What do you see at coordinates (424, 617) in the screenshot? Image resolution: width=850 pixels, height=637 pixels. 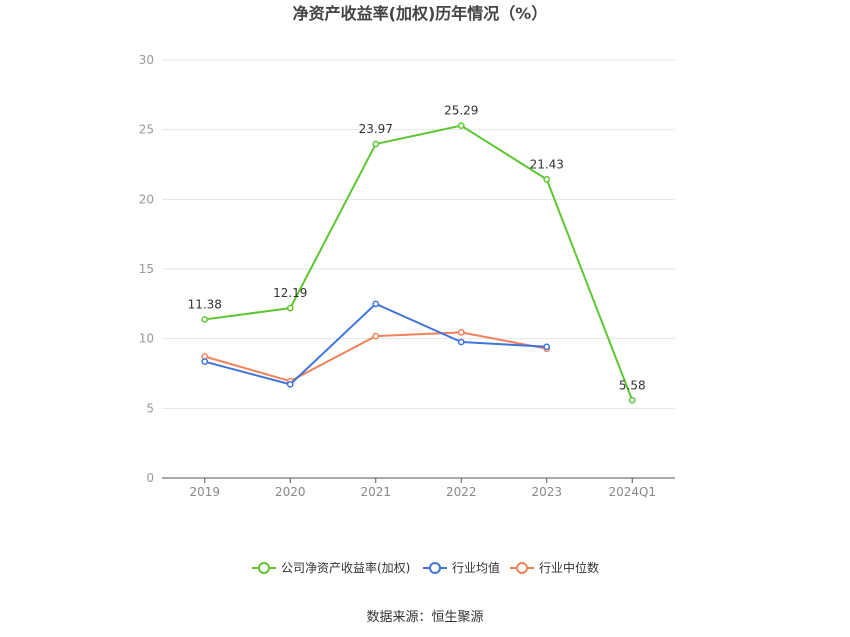 I see `source-note: 数据来源：恒生聚源` at bounding box center [424, 617].